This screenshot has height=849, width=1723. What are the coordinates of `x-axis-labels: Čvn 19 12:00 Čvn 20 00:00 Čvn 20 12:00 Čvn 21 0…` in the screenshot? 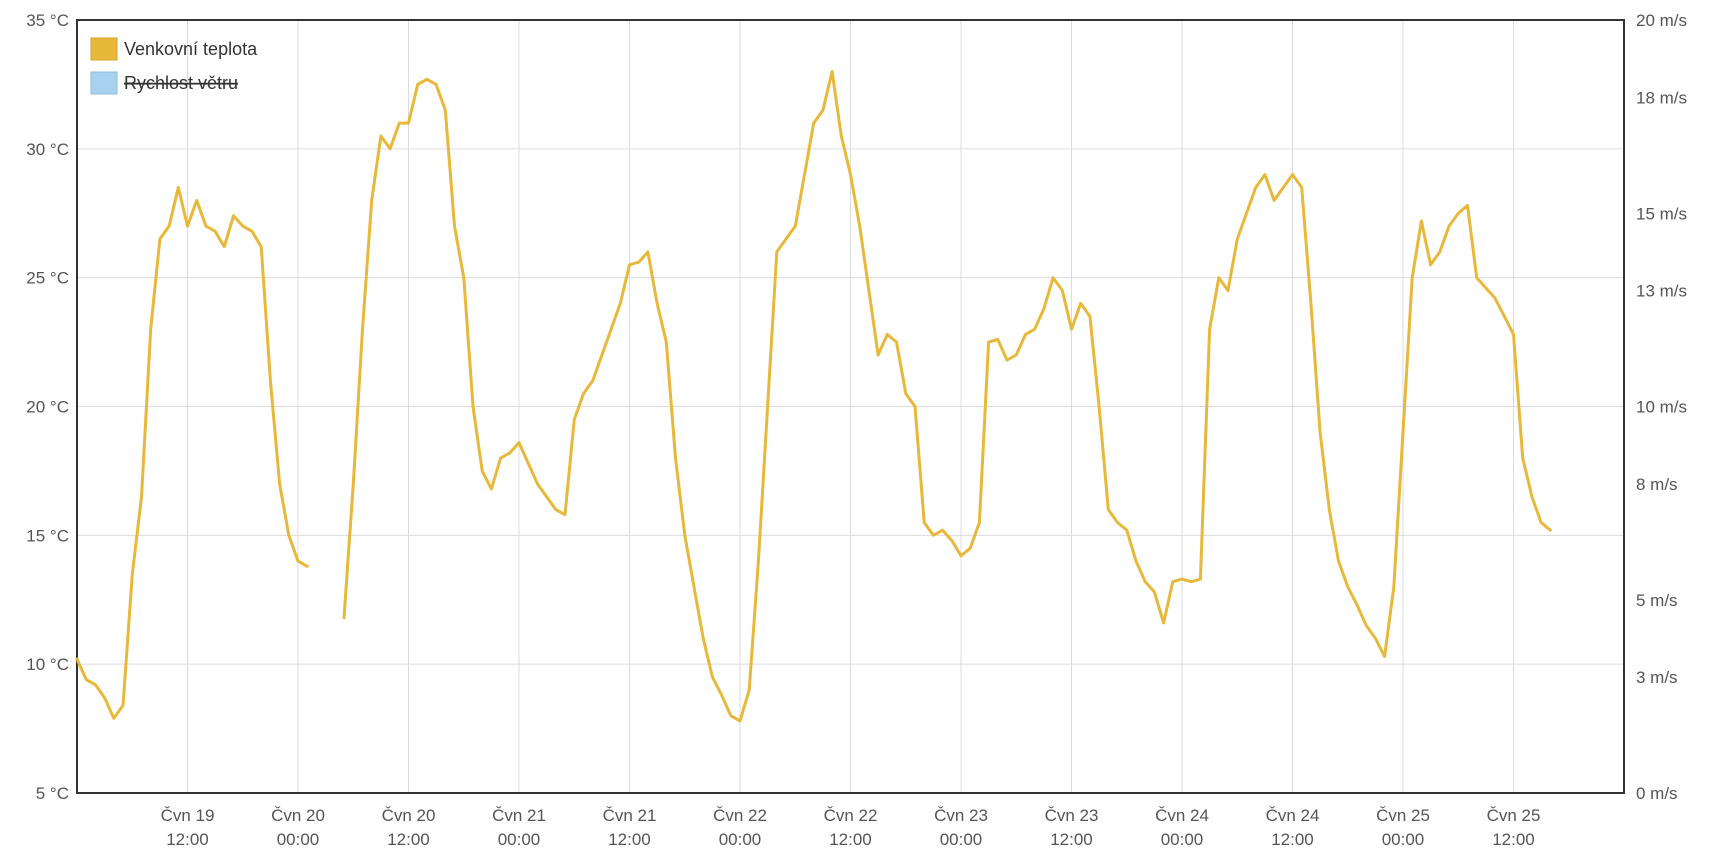 It's located at (851, 827).